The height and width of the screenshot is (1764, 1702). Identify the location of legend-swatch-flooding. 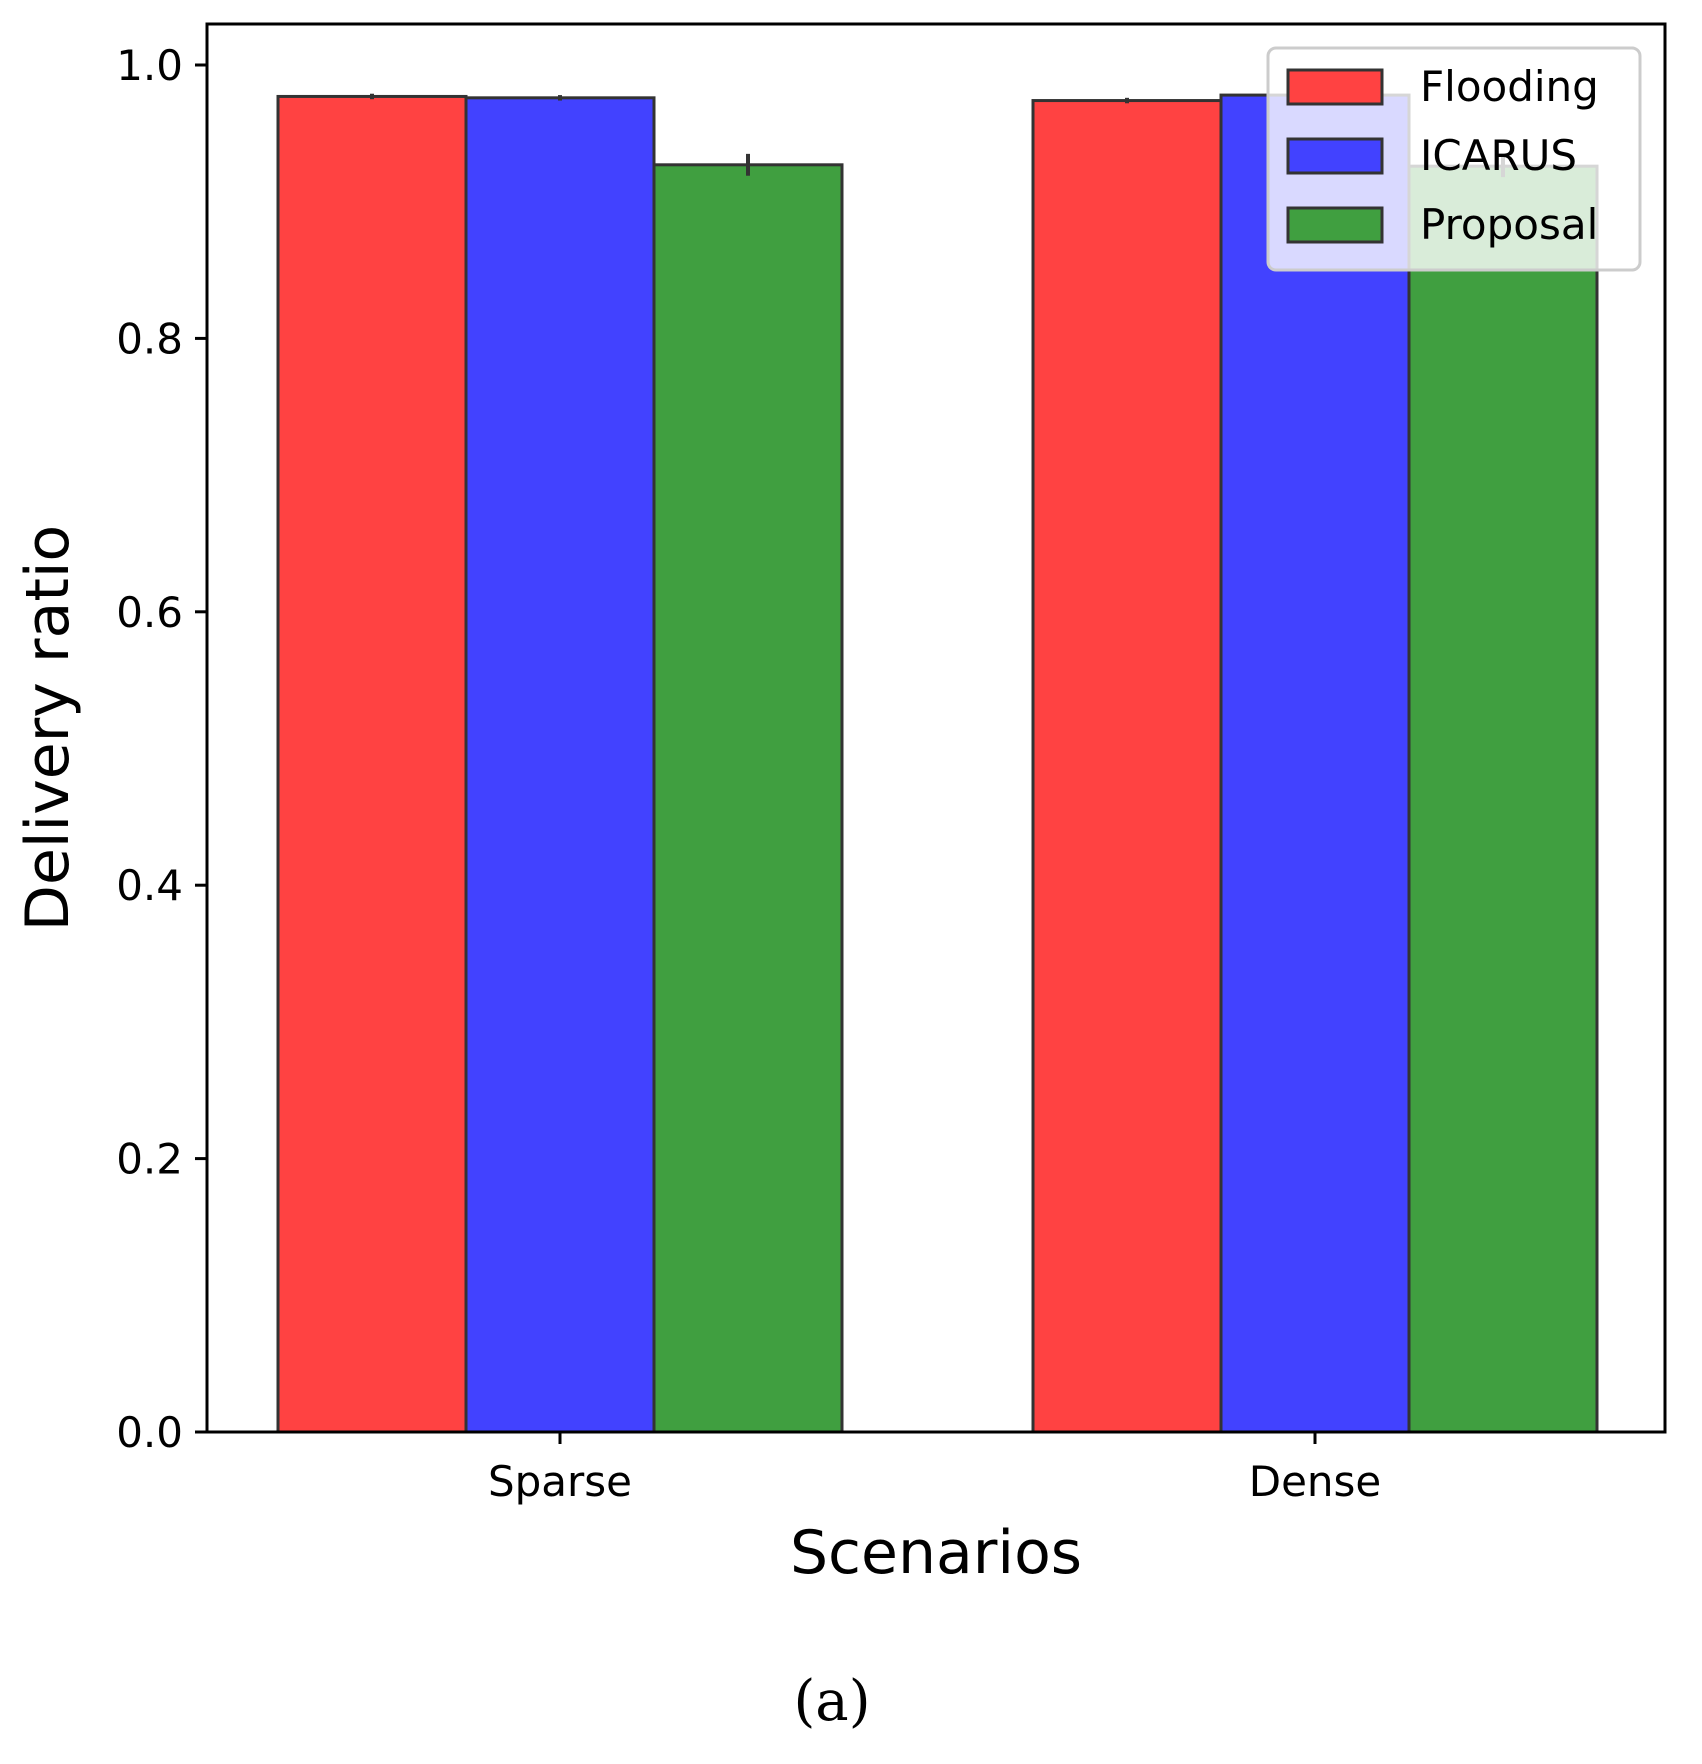
(1335, 87).